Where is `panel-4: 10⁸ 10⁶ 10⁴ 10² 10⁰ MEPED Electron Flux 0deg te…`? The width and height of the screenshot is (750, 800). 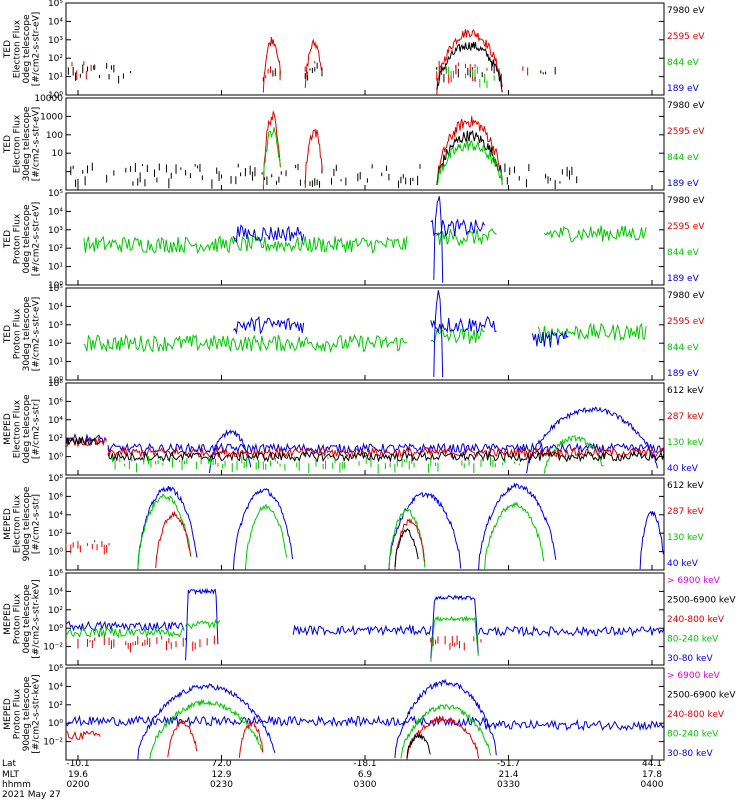
panel-4: 10⁸ 10⁶ 10⁴ 10² 10⁰ MEPED Electron Flux 0deg te… is located at coordinates (353, 427).